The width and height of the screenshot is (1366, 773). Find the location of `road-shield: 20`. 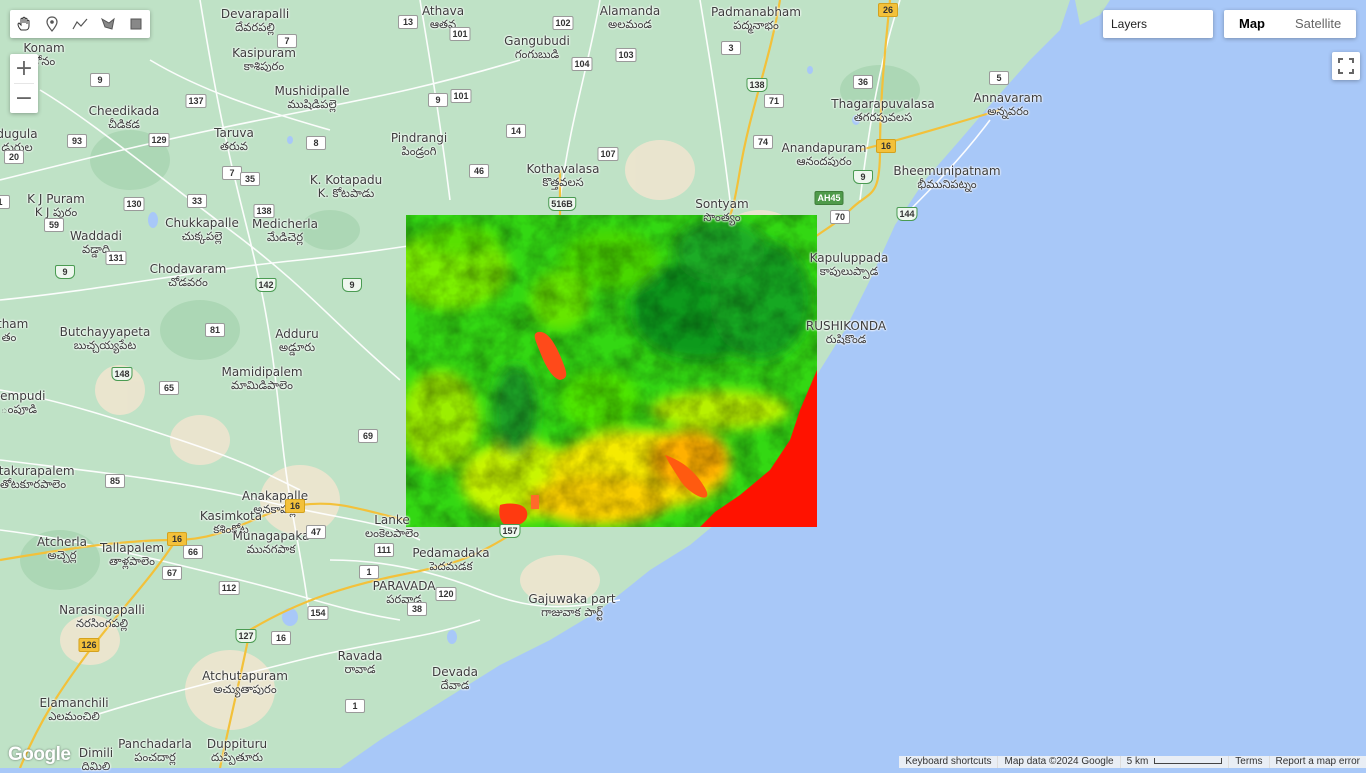

road-shield: 20 is located at coordinates (14, 157).